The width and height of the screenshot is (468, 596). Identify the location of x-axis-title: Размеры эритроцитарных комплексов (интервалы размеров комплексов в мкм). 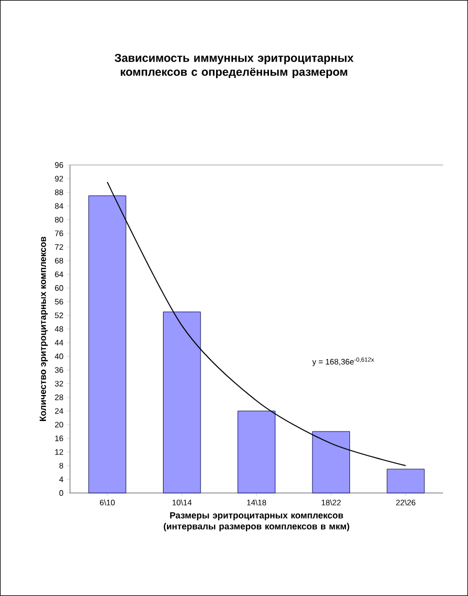
(257, 522).